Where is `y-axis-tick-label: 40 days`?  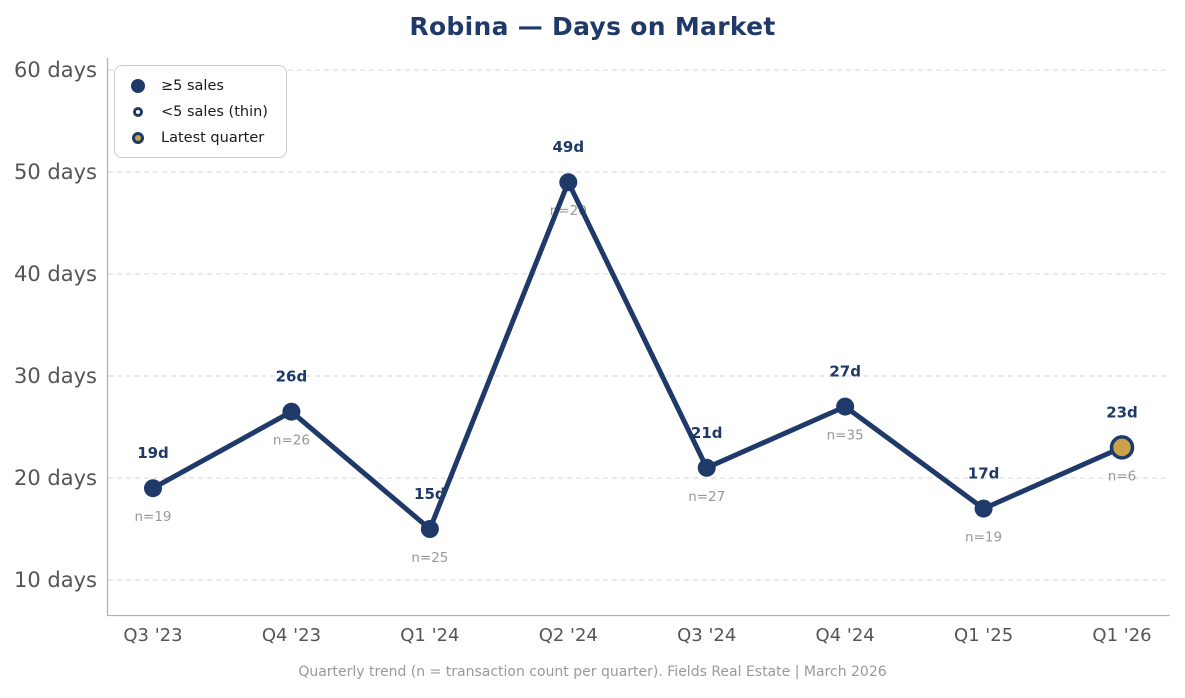 y-axis-tick-label: 40 days is located at coordinates (55, 274).